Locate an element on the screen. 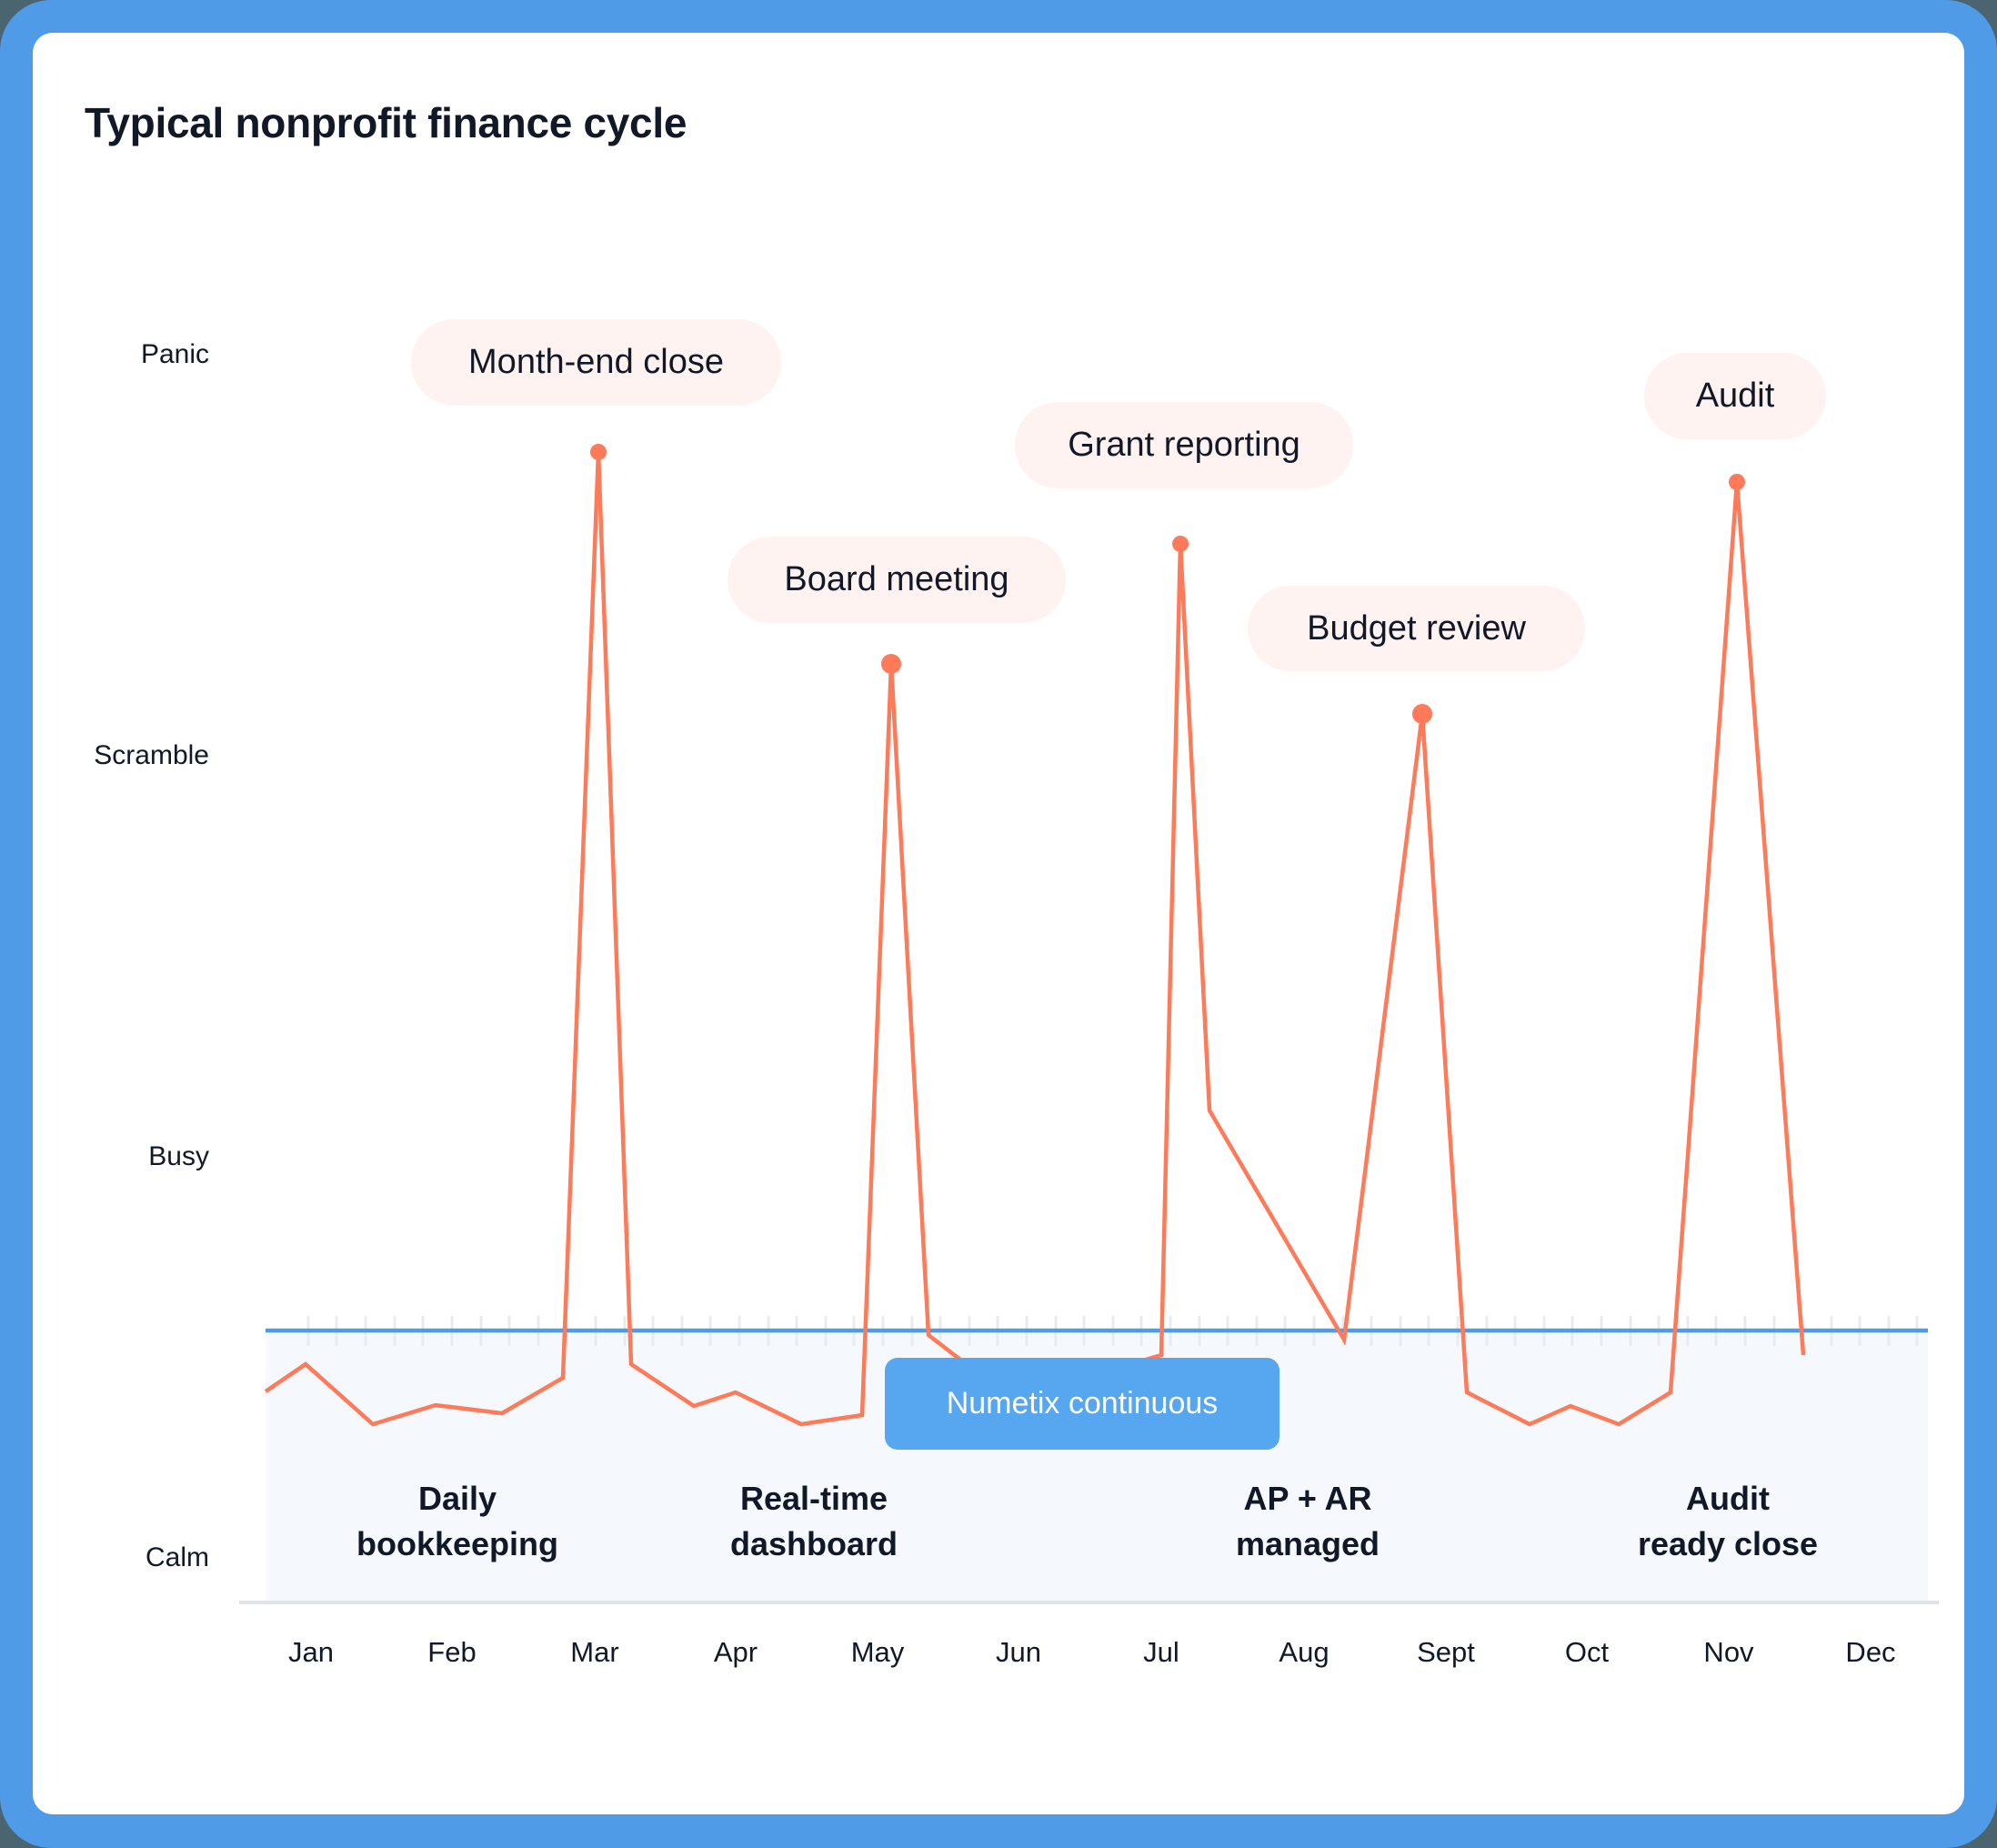 The width and height of the screenshot is (1997, 1848). event-pill-month-end-close: Month-end close is located at coordinates (596, 362).